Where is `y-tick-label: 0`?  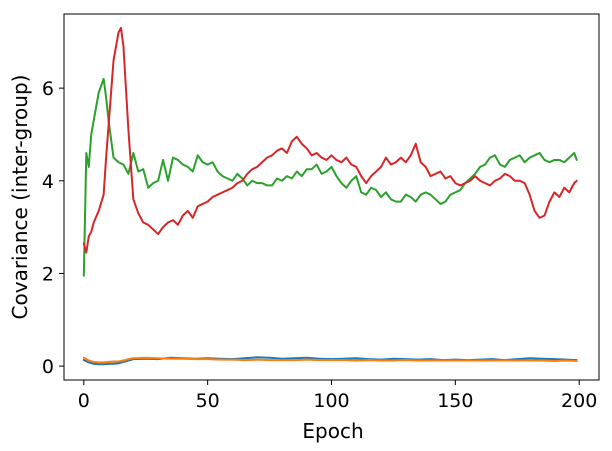
y-tick-label: 0 is located at coordinates (48, 367).